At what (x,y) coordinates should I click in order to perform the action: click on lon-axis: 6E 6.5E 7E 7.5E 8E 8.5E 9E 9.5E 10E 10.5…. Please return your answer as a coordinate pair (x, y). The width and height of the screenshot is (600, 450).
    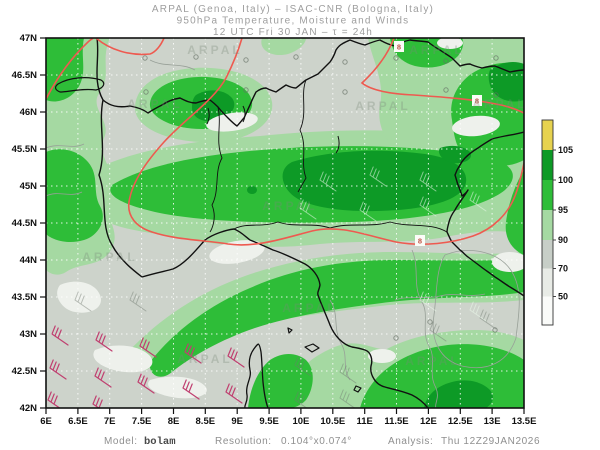
    Looking at the image, I should click on (288, 417).